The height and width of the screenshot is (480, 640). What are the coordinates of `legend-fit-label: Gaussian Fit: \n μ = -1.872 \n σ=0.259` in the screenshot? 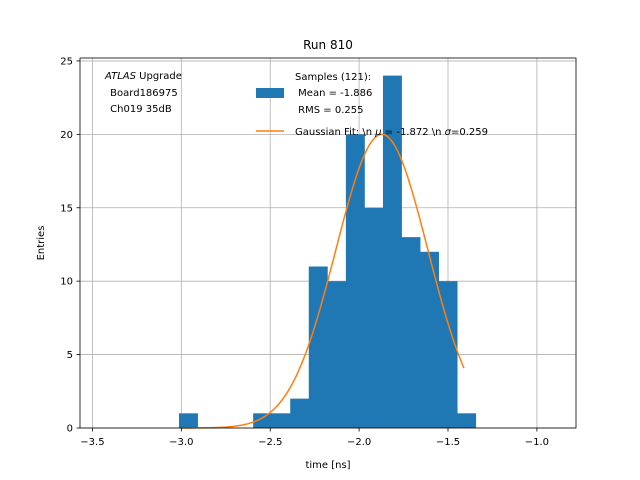 It's located at (391, 132).